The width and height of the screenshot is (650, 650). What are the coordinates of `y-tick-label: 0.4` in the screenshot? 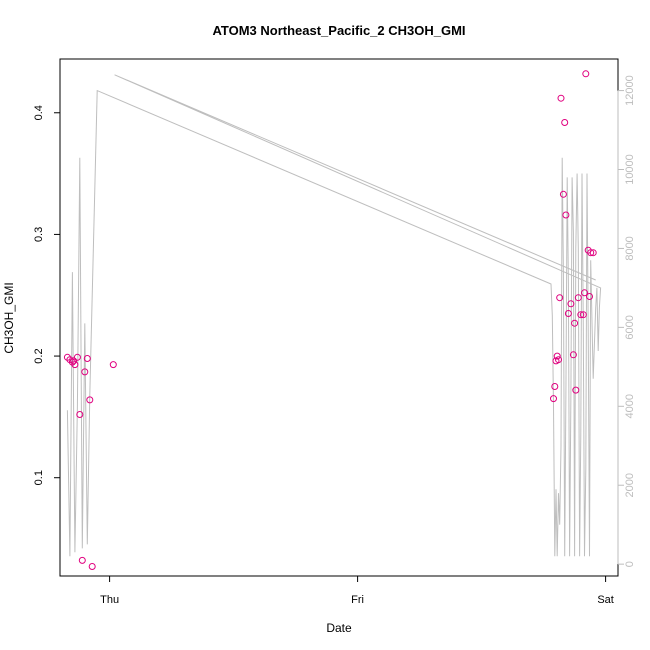 It's located at (39, 112).